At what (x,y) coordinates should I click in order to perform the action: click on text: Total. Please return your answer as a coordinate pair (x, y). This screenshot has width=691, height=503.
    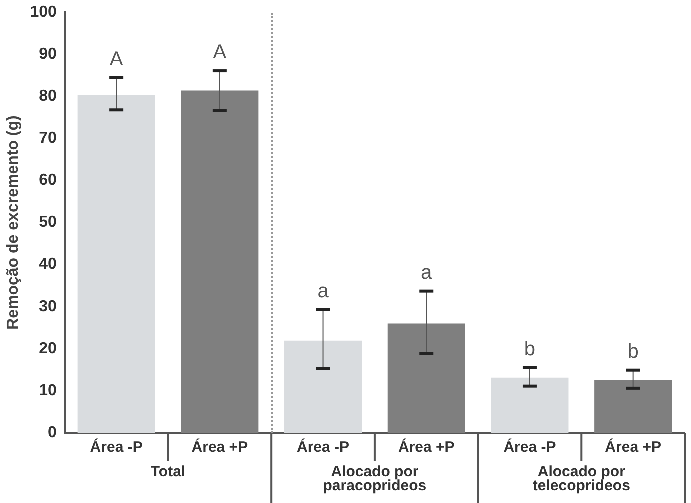
    Looking at the image, I should click on (168, 472).